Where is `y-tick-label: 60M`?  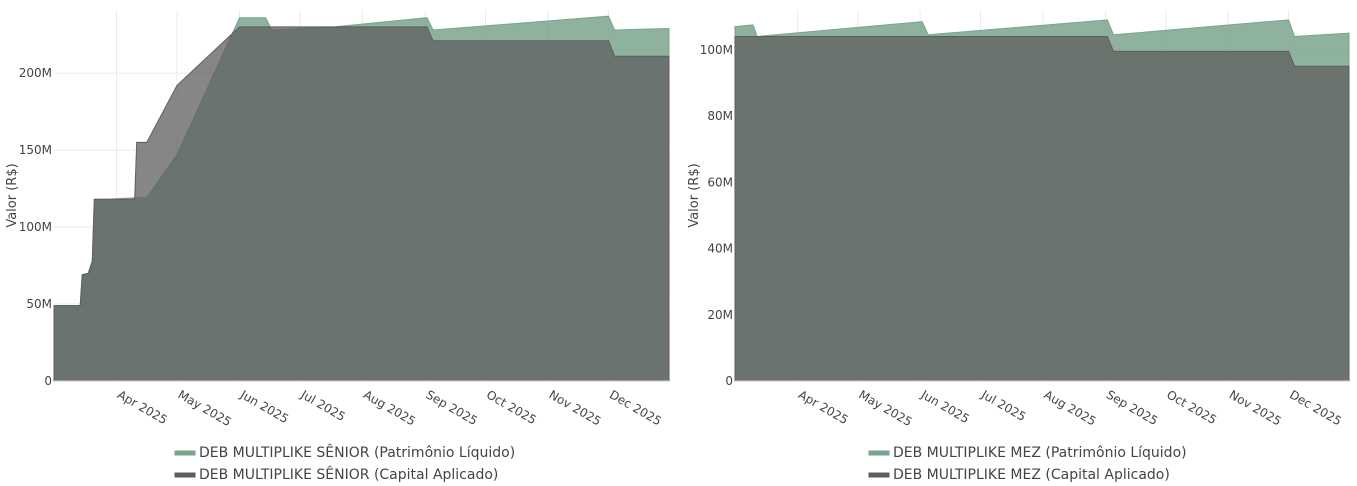
y-tick-label: 60M is located at coordinates (720, 182).